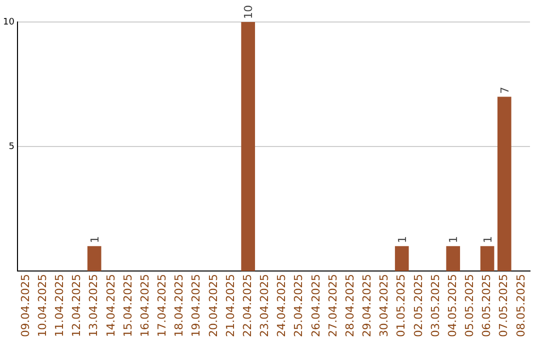 The height and width of the screenshot is (340, 540). I want to click on x-tick-label: 25.04.2025, so click(299, 306).